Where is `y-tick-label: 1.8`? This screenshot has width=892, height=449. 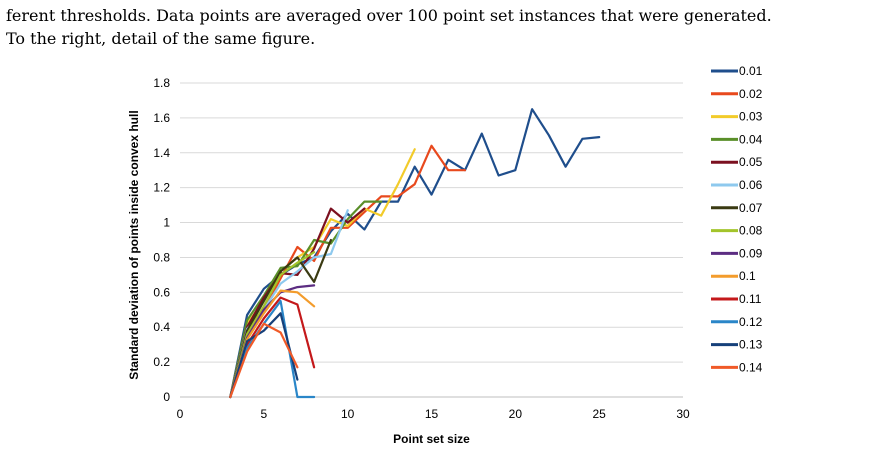
y-tick-label: 1.8 is located at coordinates (161, 83).